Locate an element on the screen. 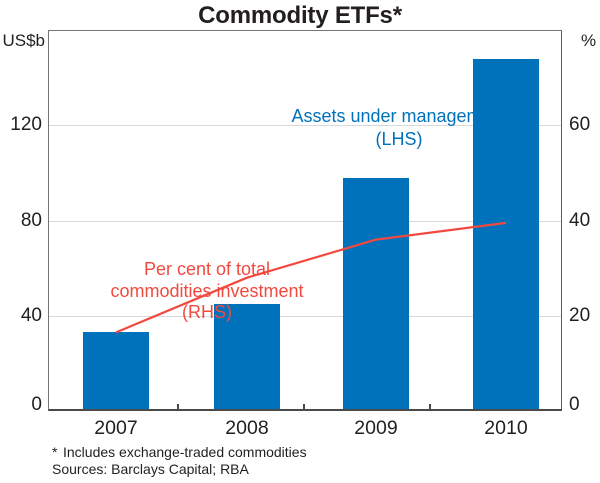 The image size is (600, 483). left-axis-unit-label: US$b is located at coordinates (23, 40).